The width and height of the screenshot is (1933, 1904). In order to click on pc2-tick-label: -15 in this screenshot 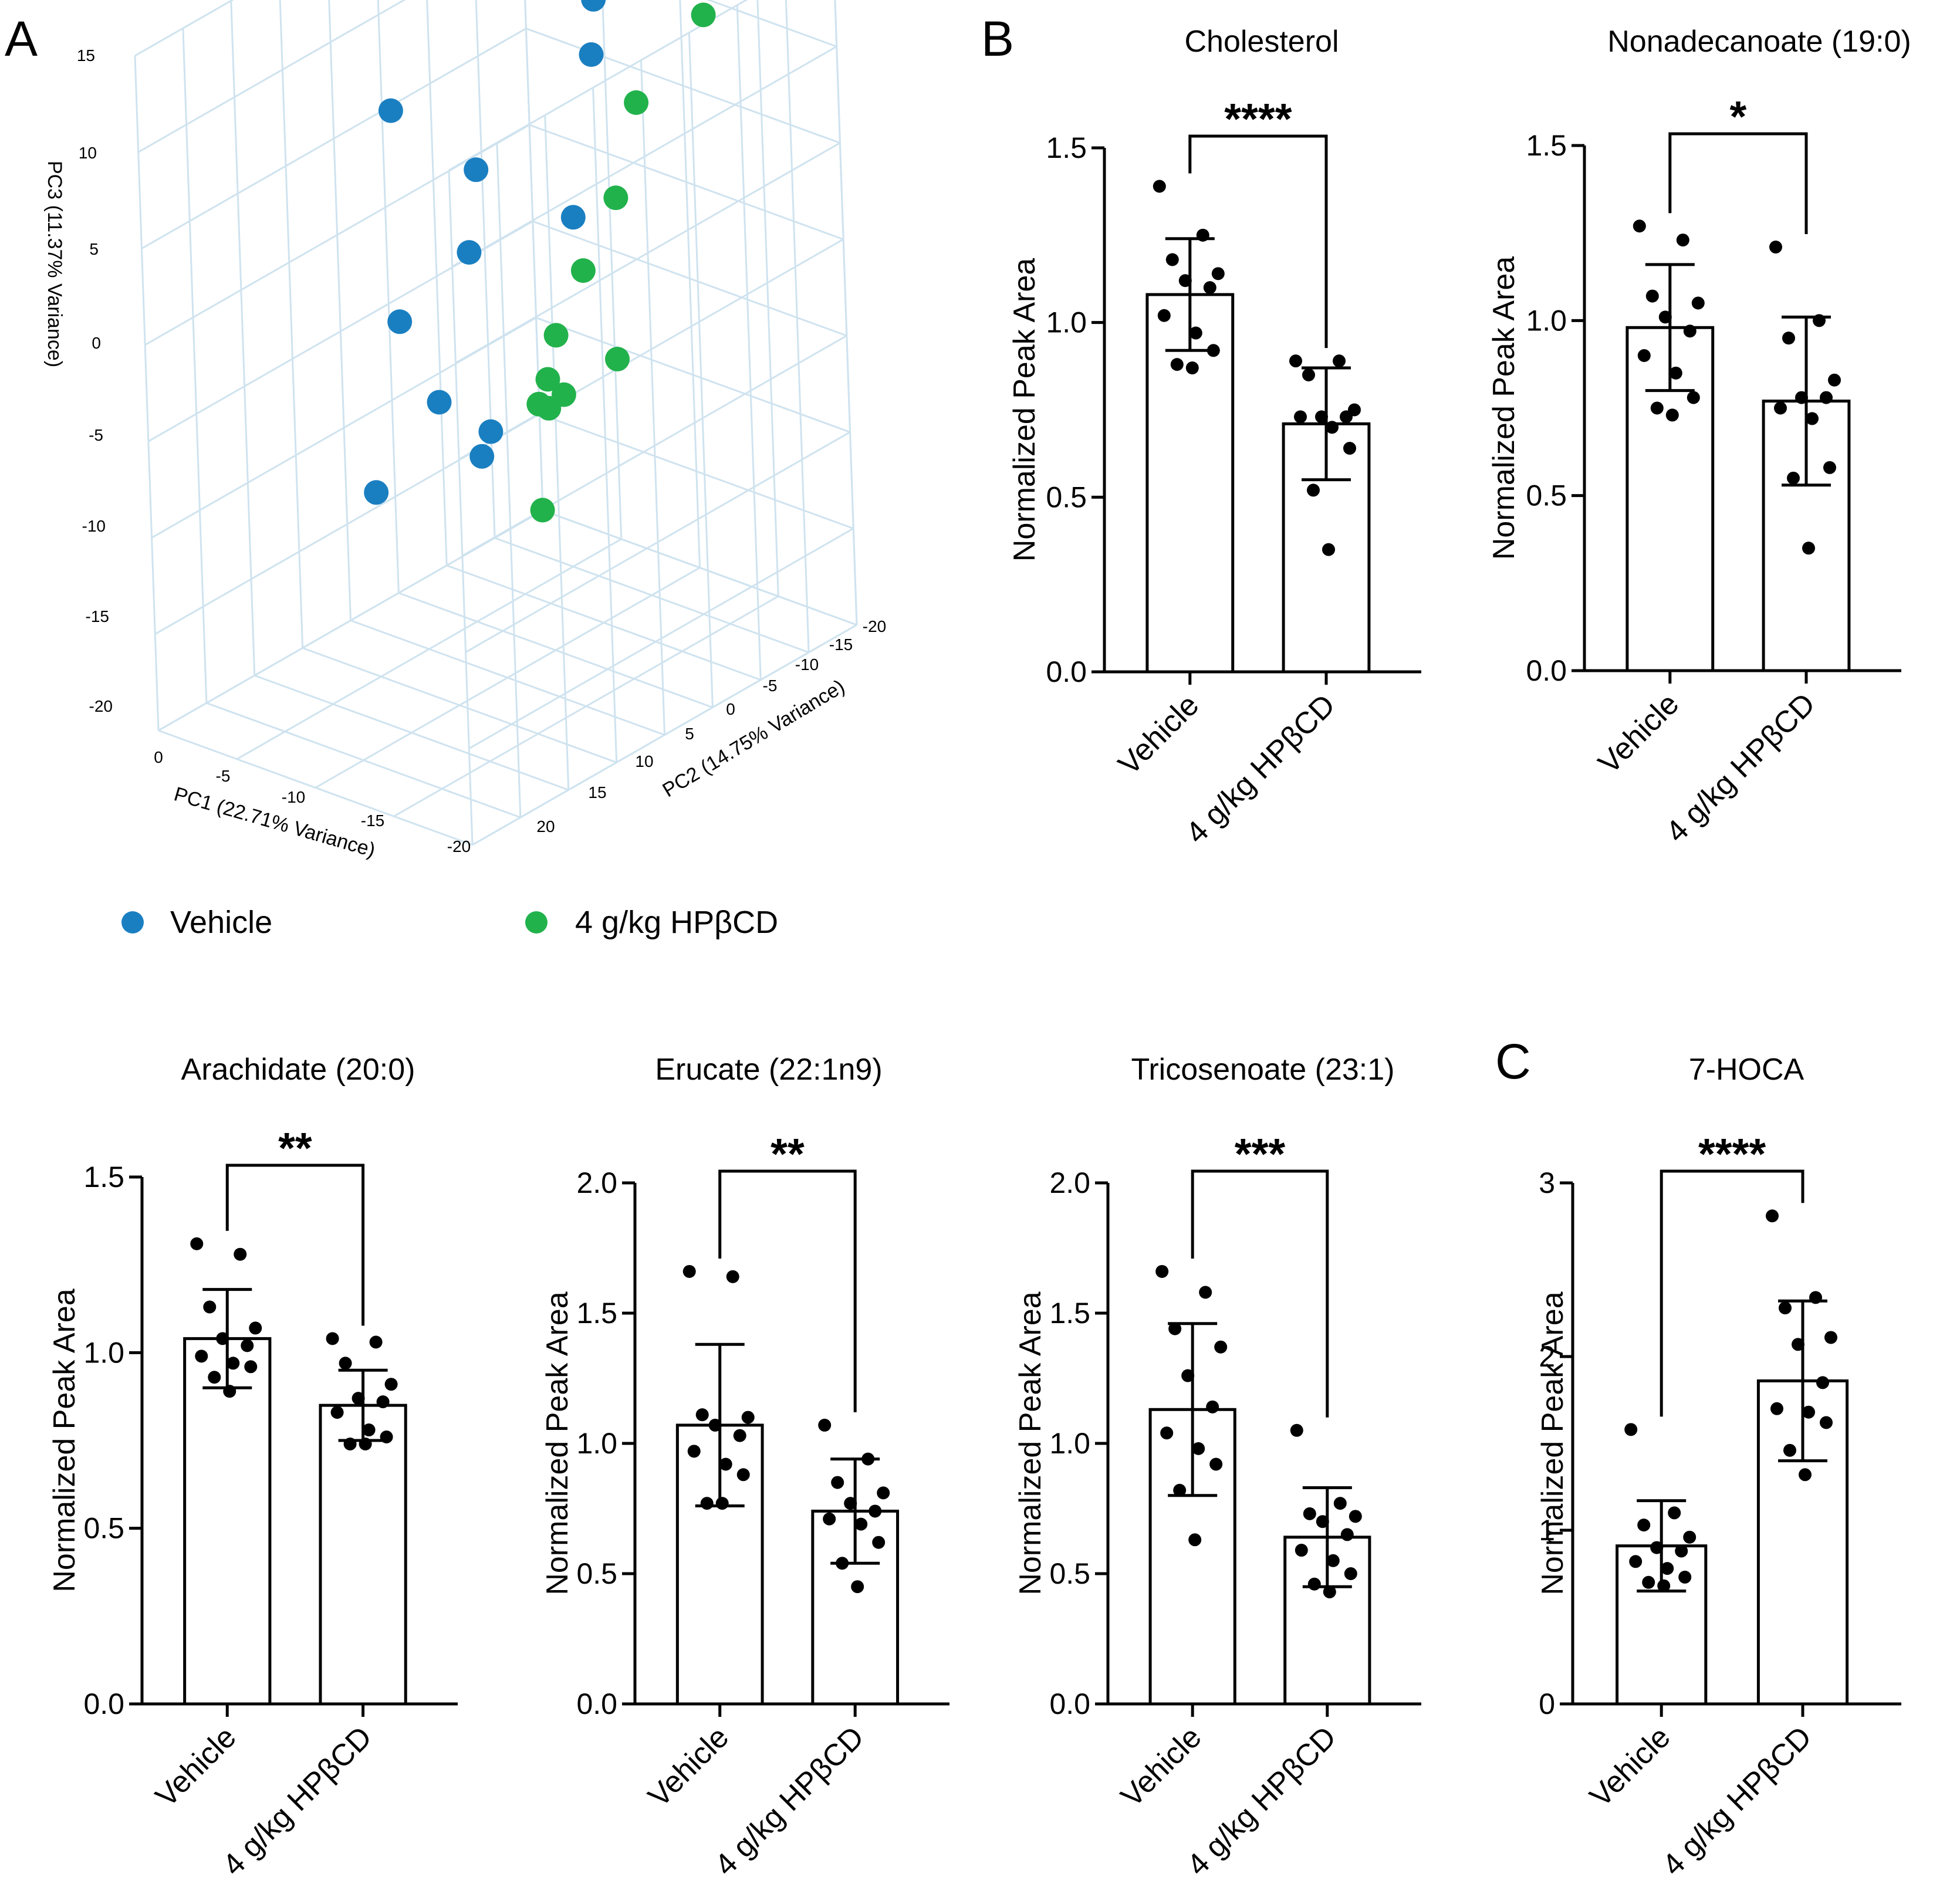, I will do `click(841, 644)`.